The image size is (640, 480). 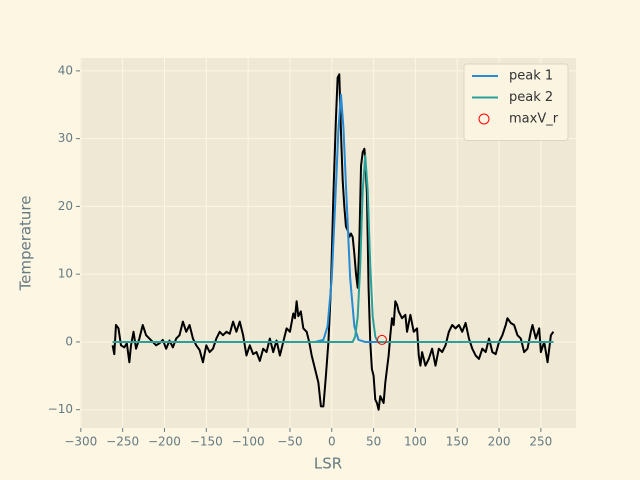 I want to click on x-tick-label: 200, so click(x=499, y=442).